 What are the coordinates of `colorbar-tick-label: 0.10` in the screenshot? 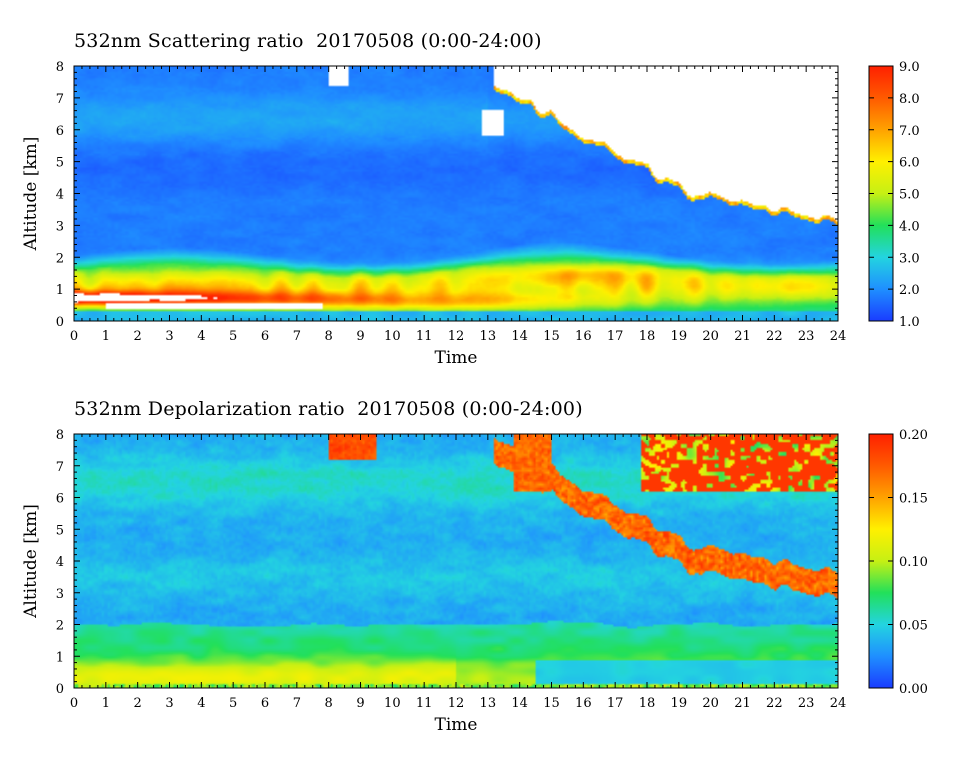 It's located at (913, 562).